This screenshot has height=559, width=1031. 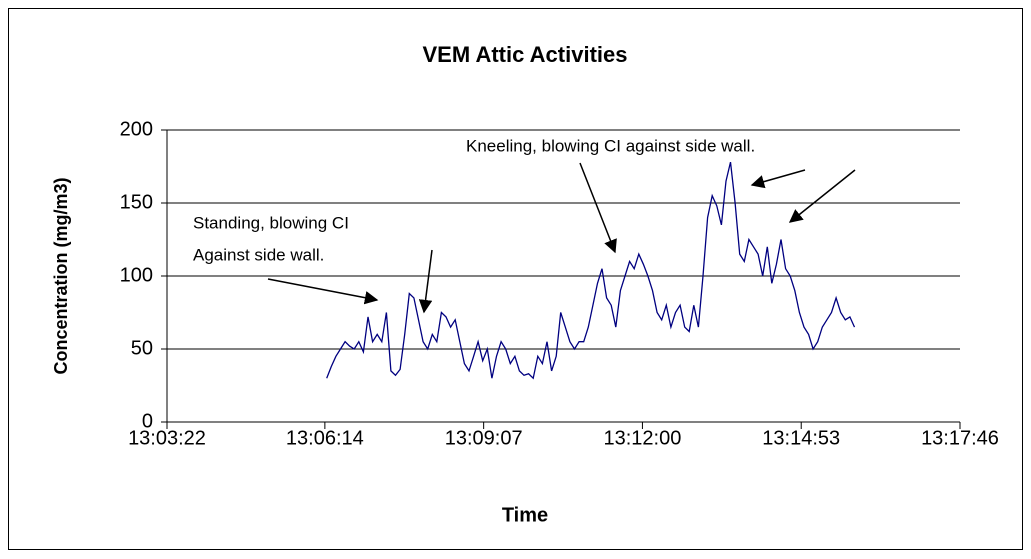 I want to click on x-tick-label: 13:06:14, so click(x=325, y=438).